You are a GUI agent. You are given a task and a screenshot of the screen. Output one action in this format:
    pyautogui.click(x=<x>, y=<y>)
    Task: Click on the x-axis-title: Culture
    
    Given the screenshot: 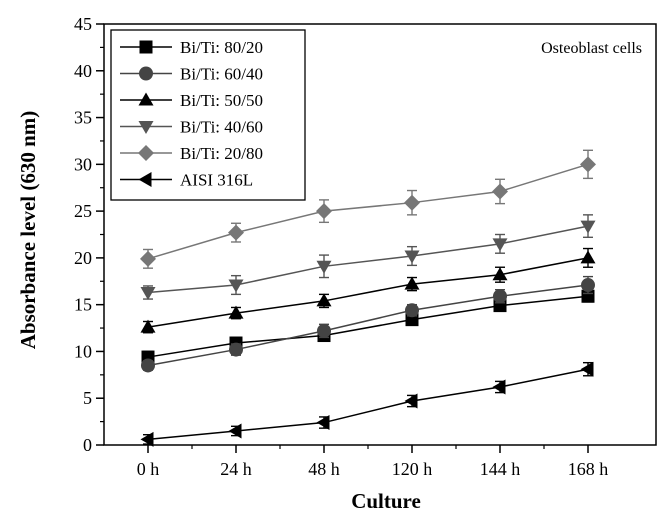 What is the action you would take?
    pyautogui.click(x=386, y=501)
    